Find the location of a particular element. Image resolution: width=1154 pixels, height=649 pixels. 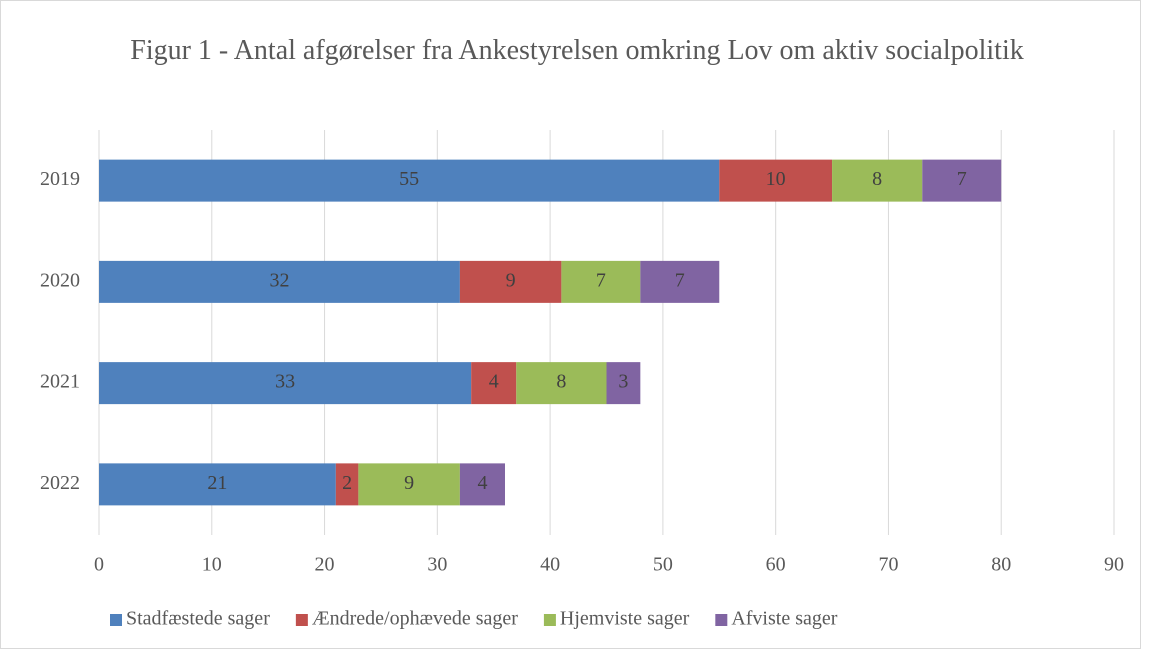

data-label: 21 is located at coordinates (217, 483).